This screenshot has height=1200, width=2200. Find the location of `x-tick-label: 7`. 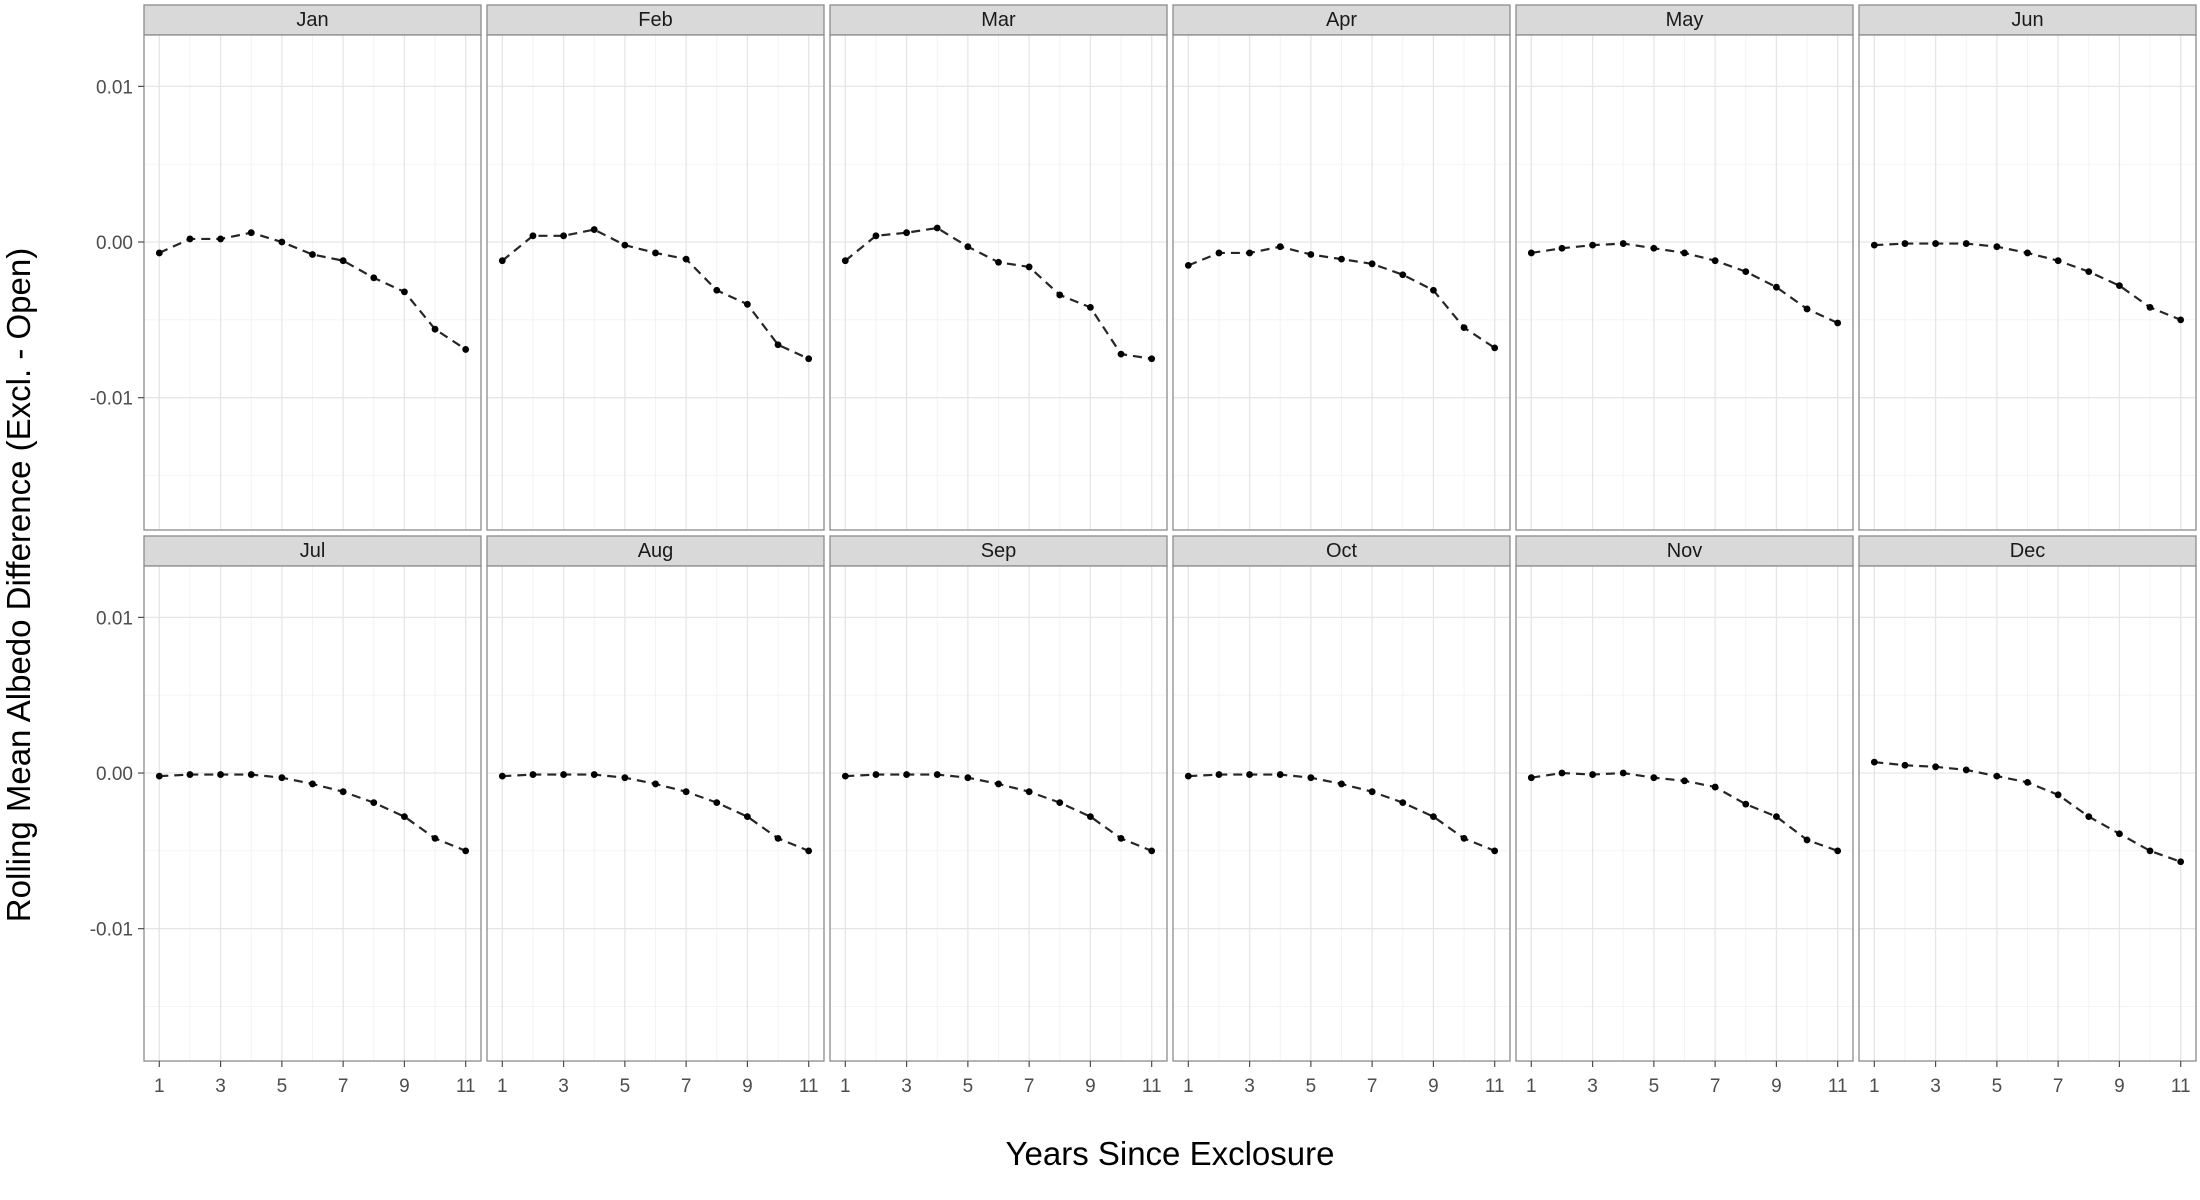

x-tick-label: 7 is located at coordinates (2058, 1086).